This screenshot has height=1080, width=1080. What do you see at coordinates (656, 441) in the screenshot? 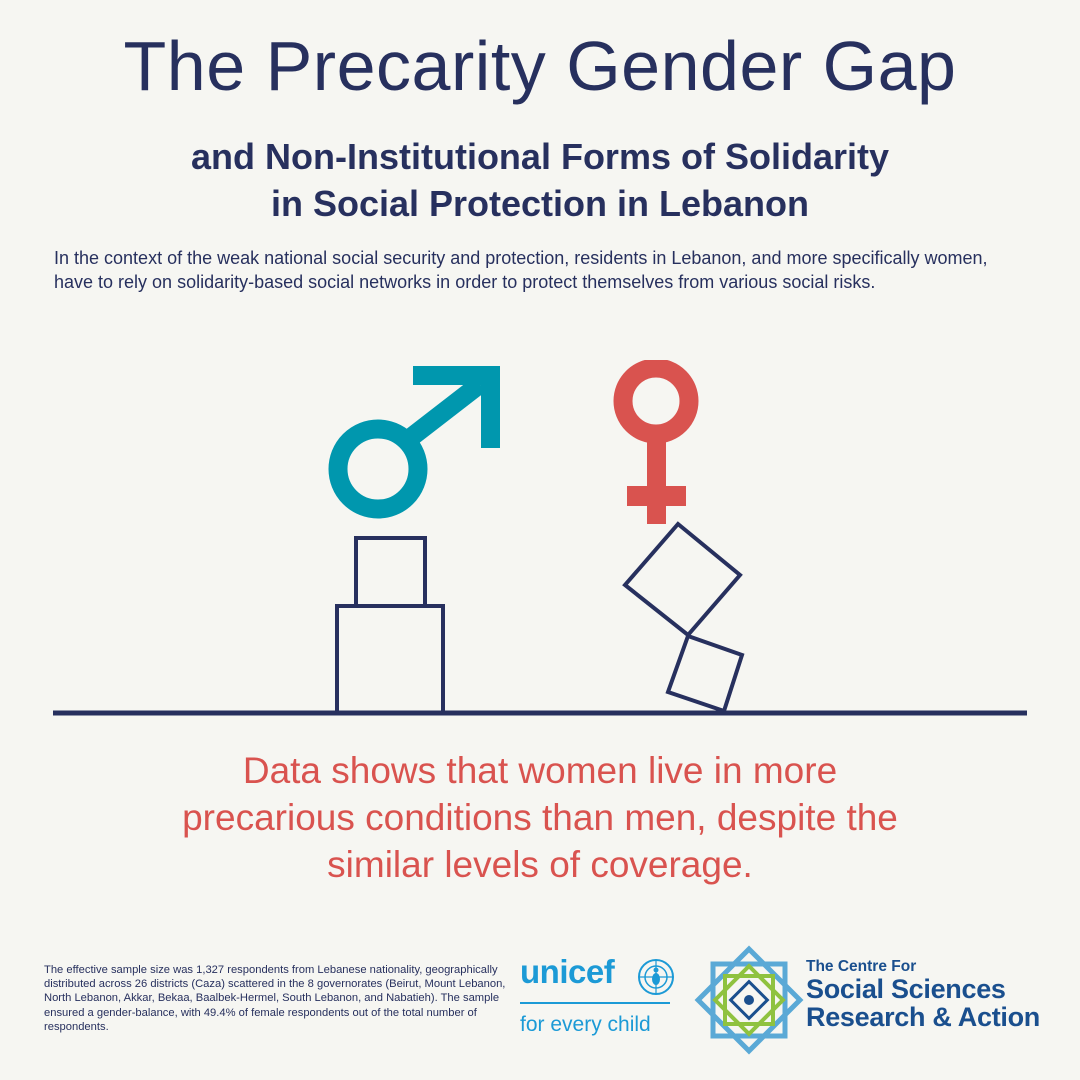
I see `female-symbol-icon` at bounding box center [656, 441].